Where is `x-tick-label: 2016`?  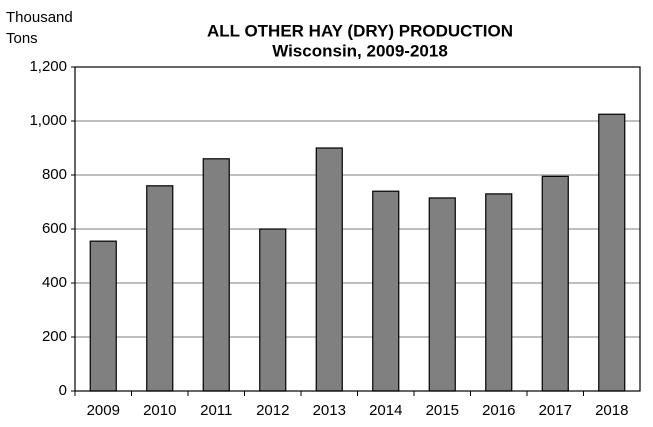
x-tick-label: 2016 is located at coordinates (498, 410).